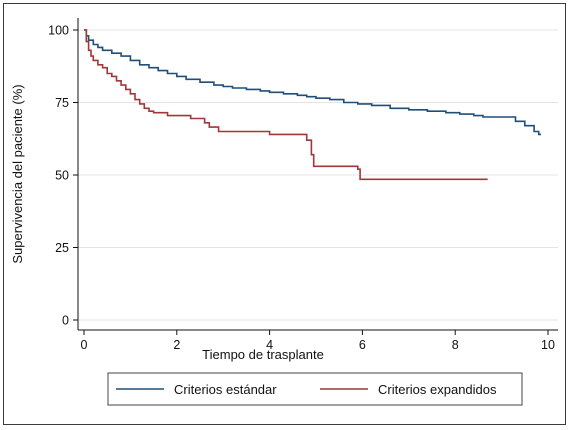 The height and width of the screenshot is (430, 571). I want to click on x-tick-label-10: 10, so click(548, 345).